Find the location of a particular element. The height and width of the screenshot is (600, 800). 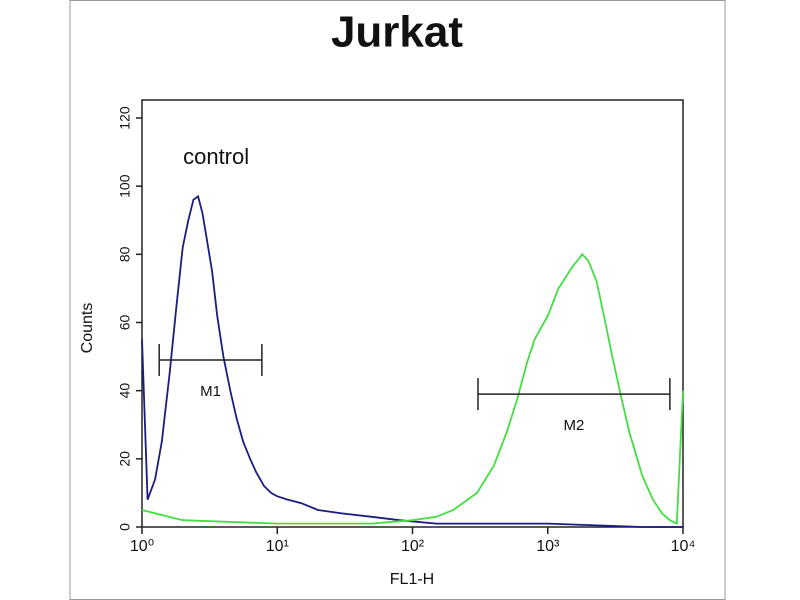

y-tick-label: 0 is located at coordinates (125, 527).